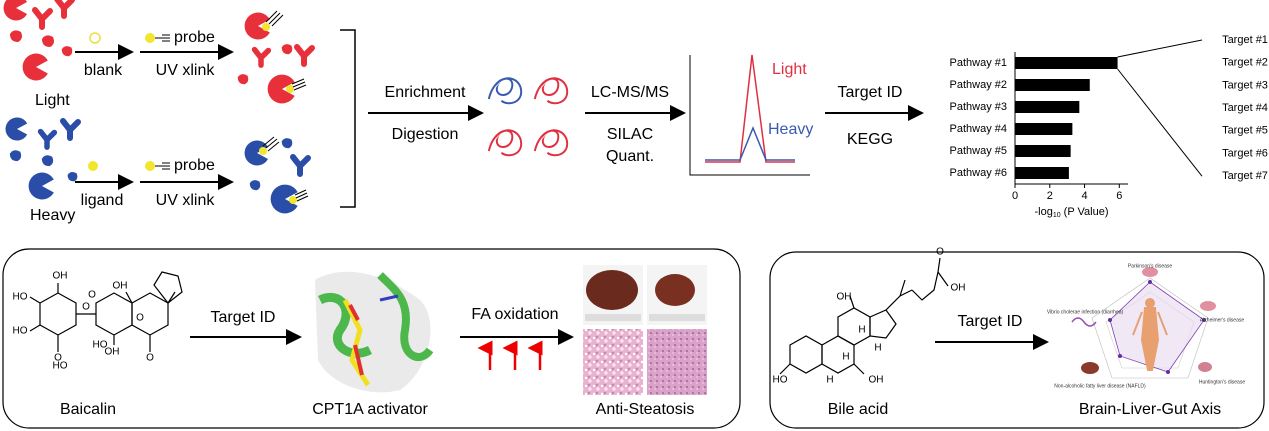 This screenshot has width=1269, height=431. Describe the element at coordinates (276, 175) in the screenshot. I see `heavy-labeled-proteins` at that location.